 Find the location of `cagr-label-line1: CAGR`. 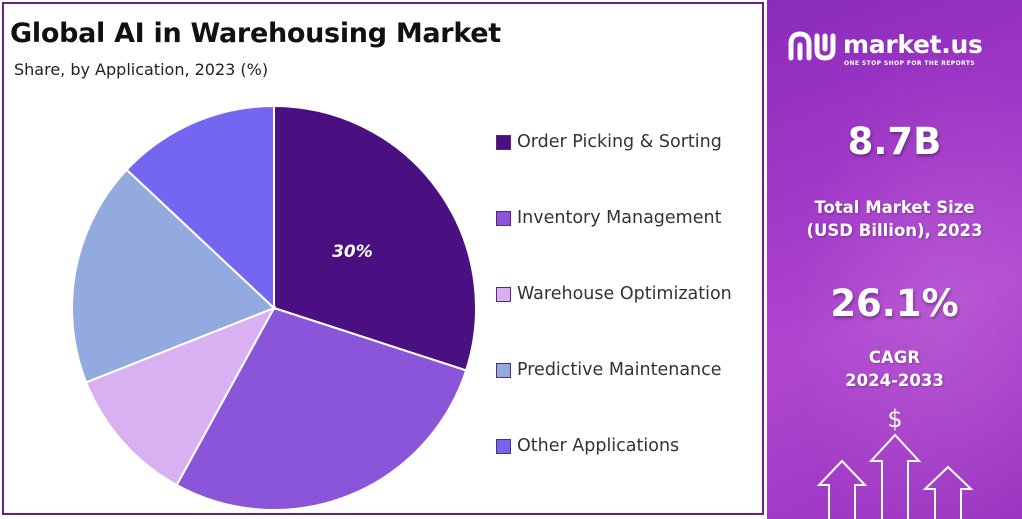

cagr-label-line1: CAGR is located at coordinates (894, 357).